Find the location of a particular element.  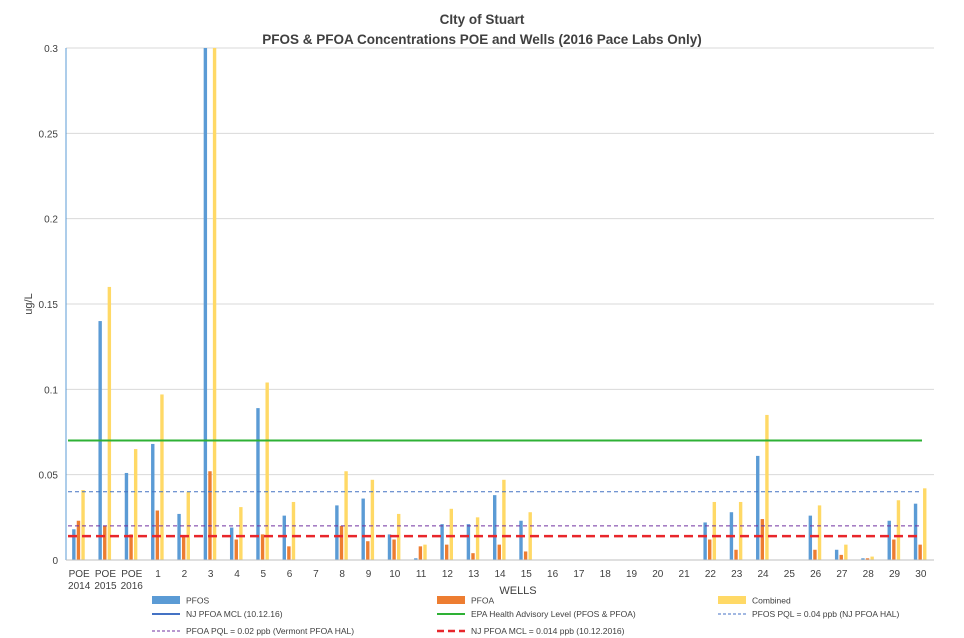

legend-label: PFOS is located at coordinates (197, 601).